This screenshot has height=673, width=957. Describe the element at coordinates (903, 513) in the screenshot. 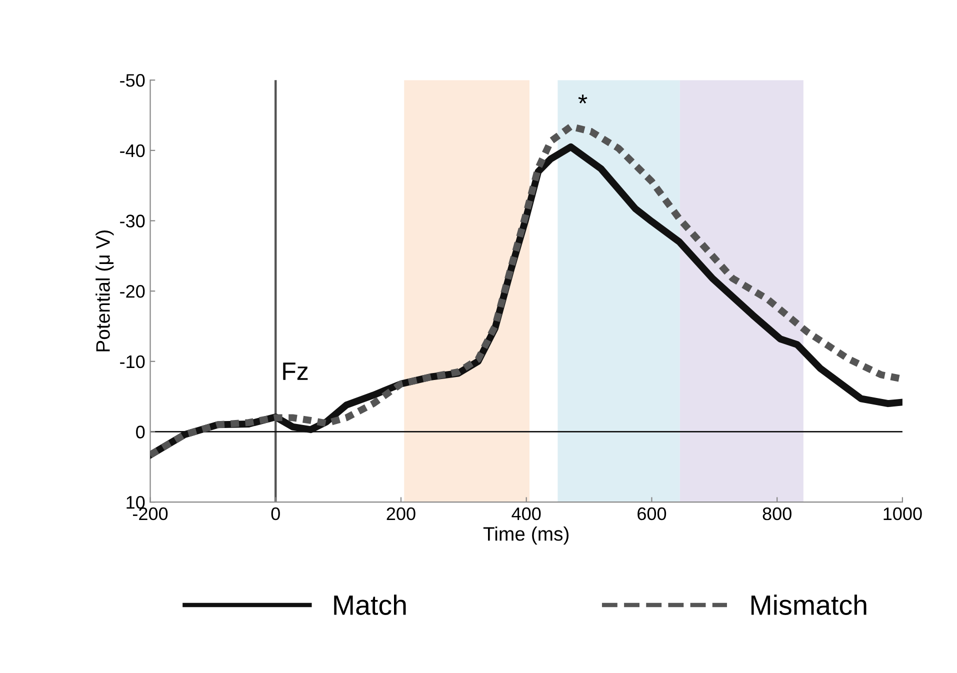

I see `x-tick-label: 1000` at that location.